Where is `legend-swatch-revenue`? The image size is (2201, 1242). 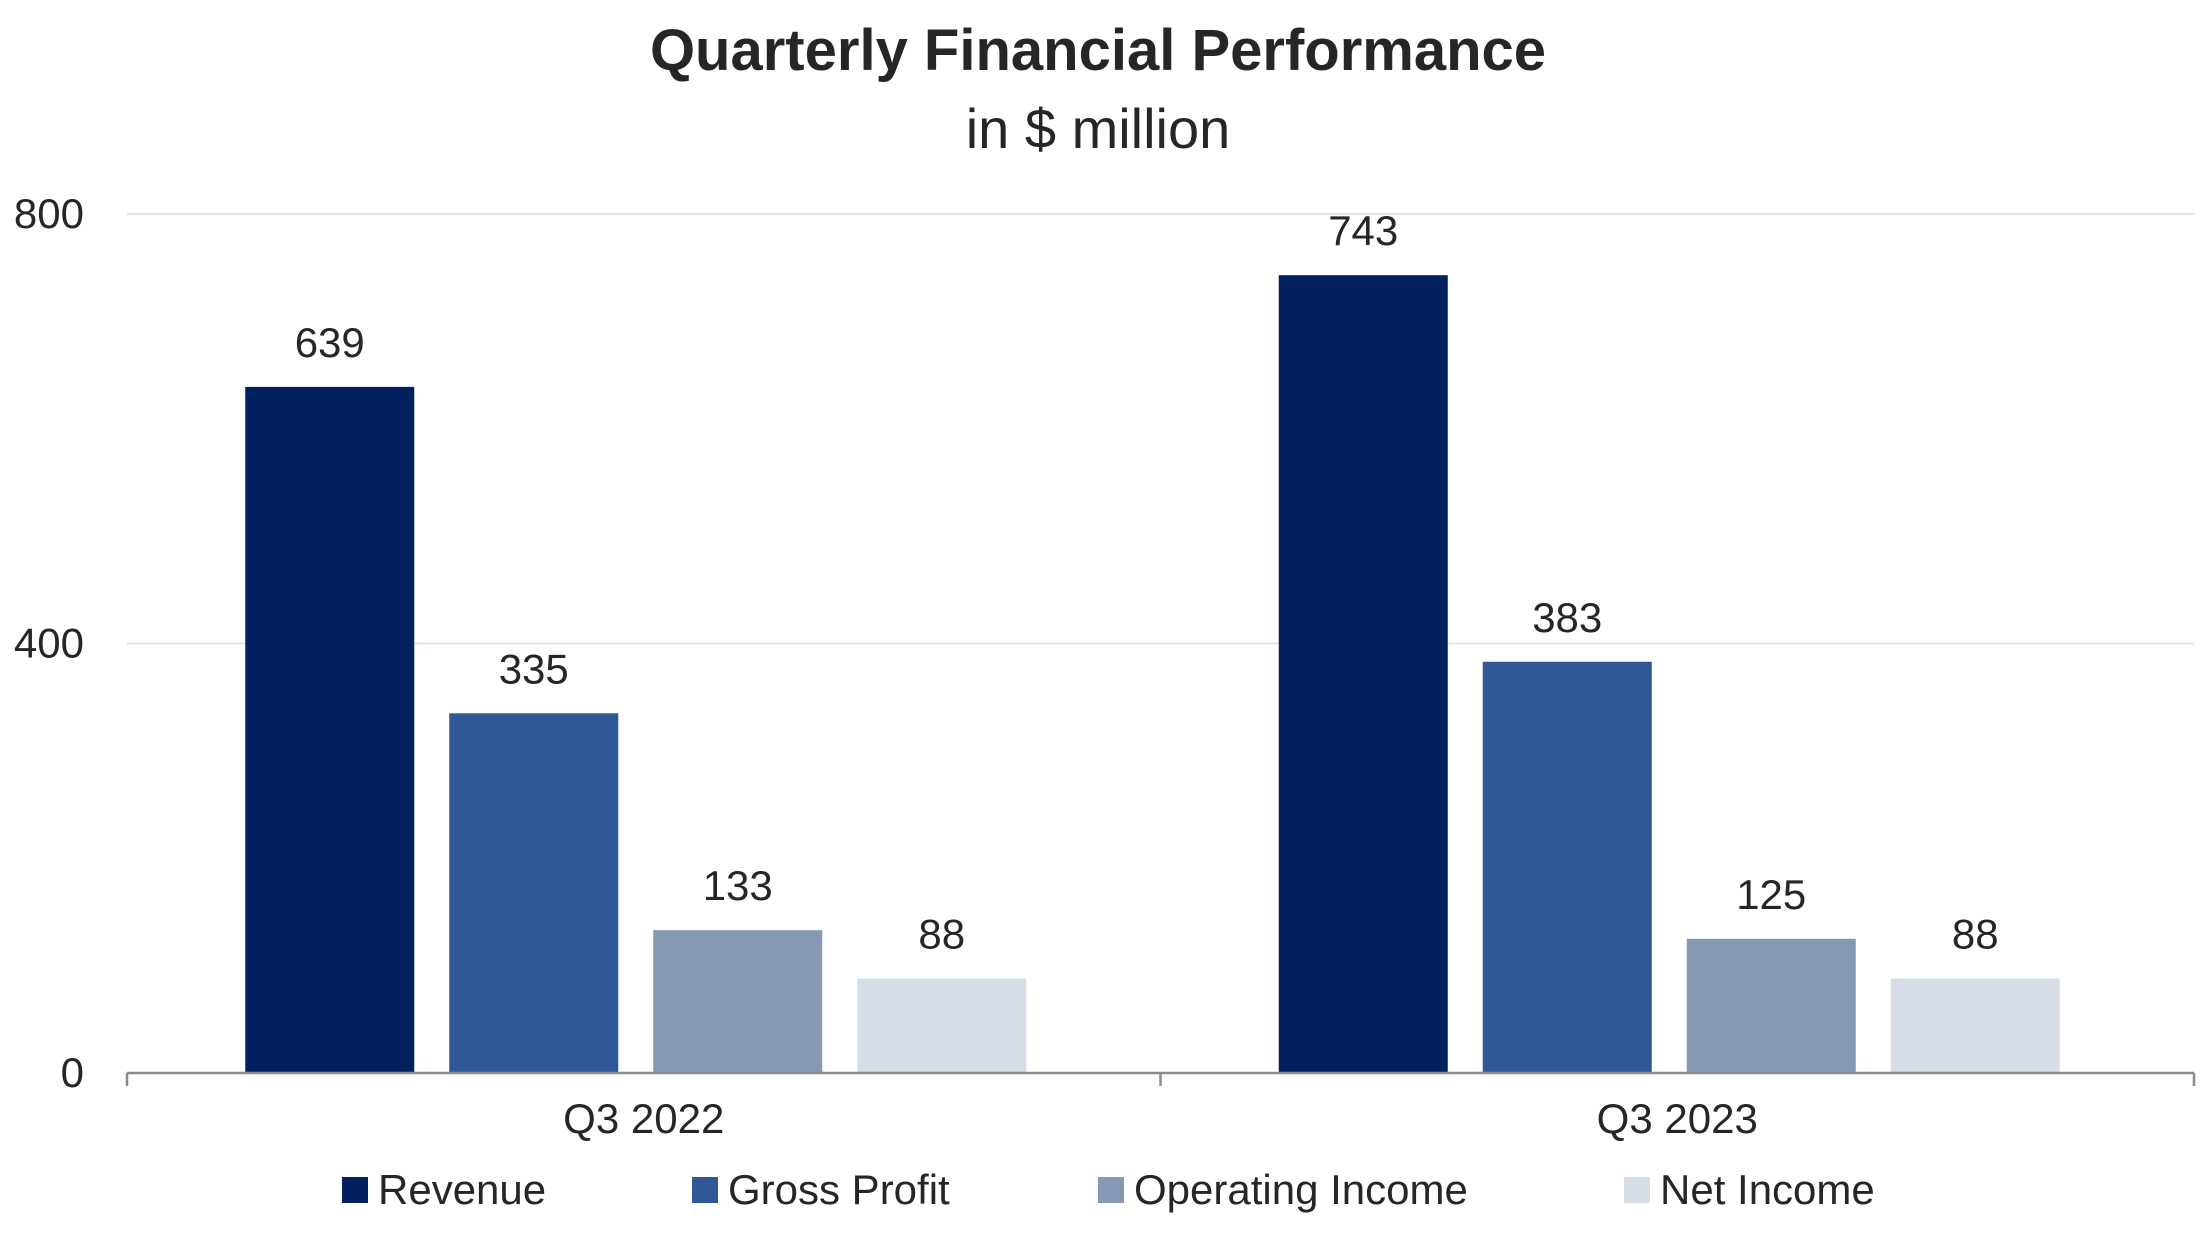 legend-swatch-revenue is located at coordinates (355, 1190).